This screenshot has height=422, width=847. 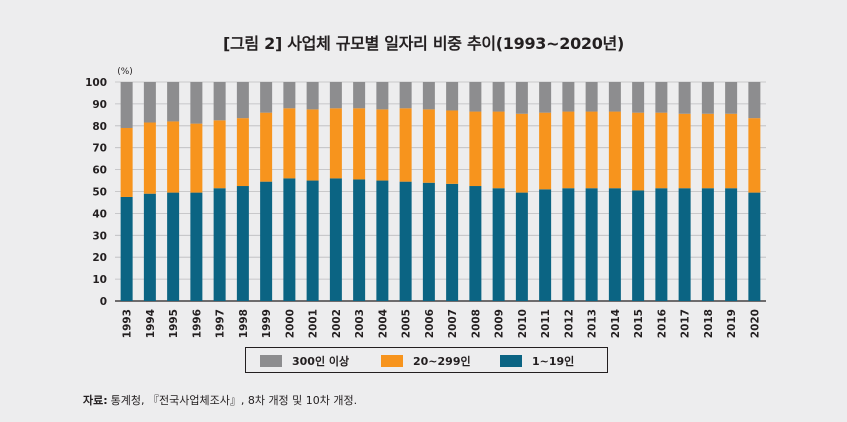 What do you see at coordinates (537, 361) in the screenshot?
I see `legend-item-1-19: 1~19인` at bounding box center [537, 361].